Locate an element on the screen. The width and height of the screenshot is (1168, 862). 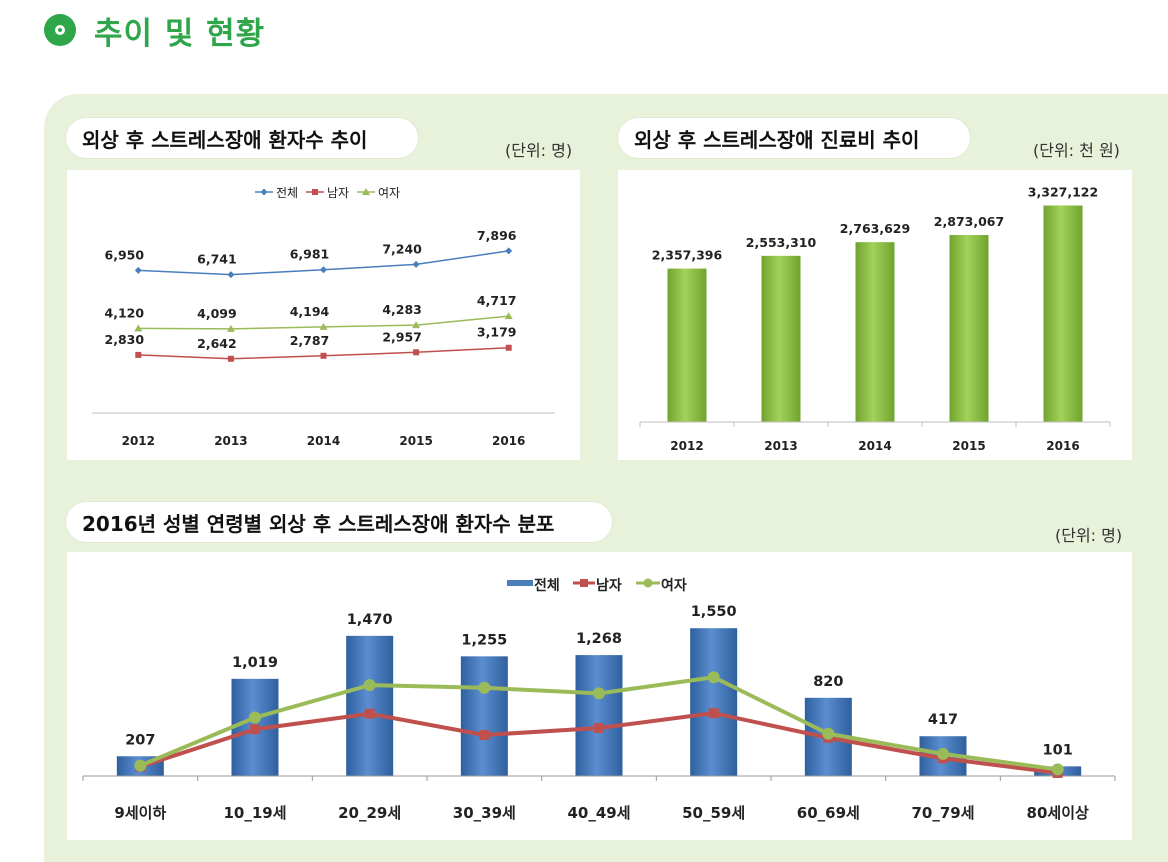
bar-value-label: 1,019 is located at coordinates (255, 663).